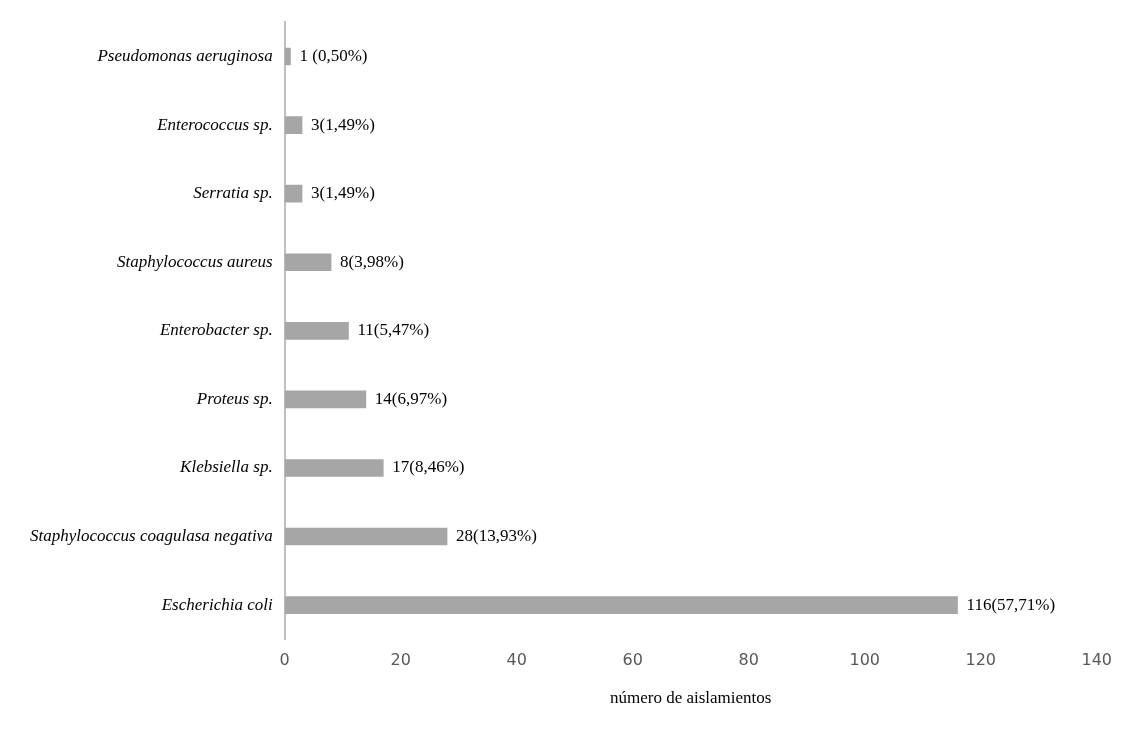 The image size is (1124, 741). Describe the element at coordinates (428, 467) in the screenshot. I see `data-label: 17(8,46%)` at that location.